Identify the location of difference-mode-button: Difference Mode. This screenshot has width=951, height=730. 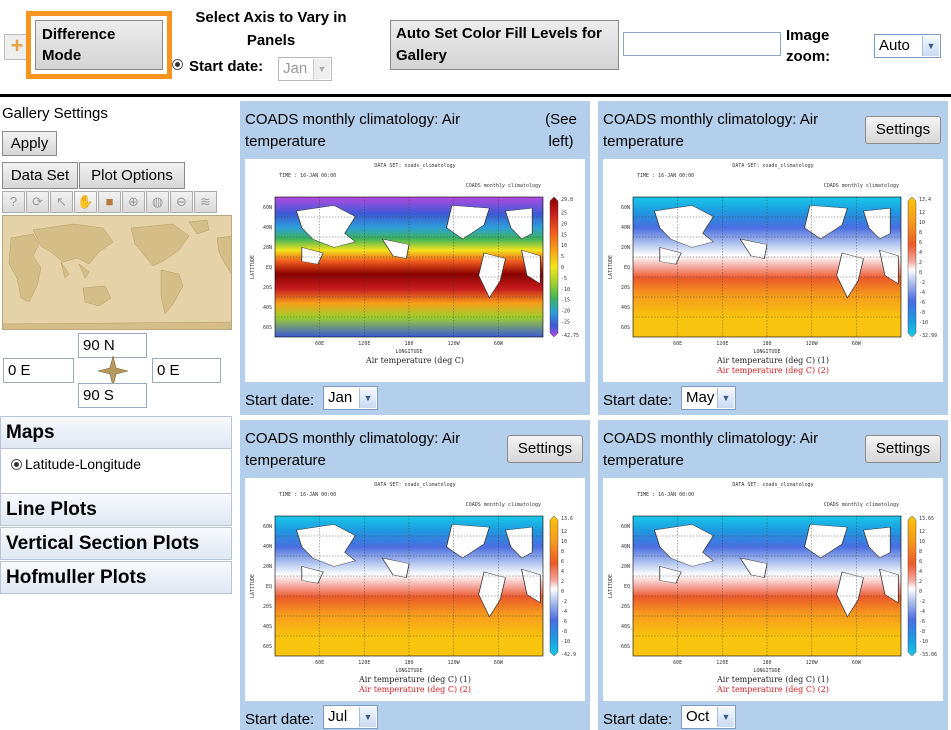
(99, 45).